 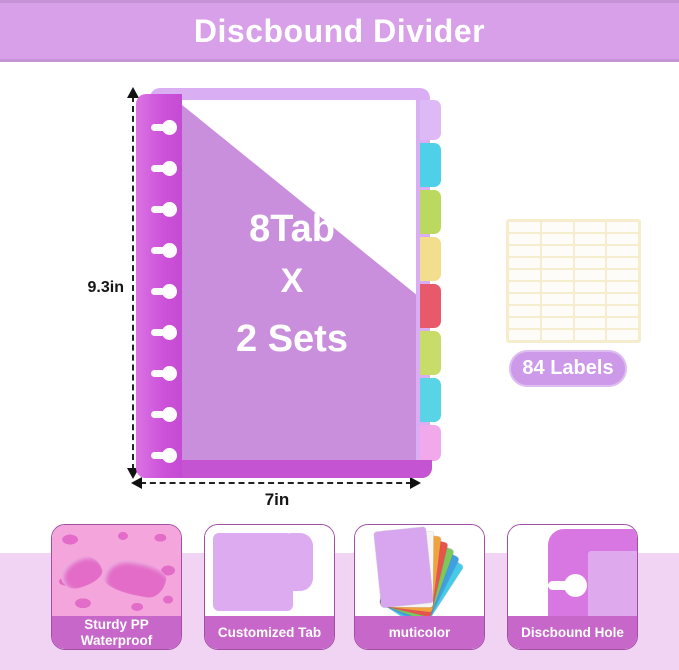 I want to click on feature-label-strip: Customized Tab, so click(x=269, y=632).